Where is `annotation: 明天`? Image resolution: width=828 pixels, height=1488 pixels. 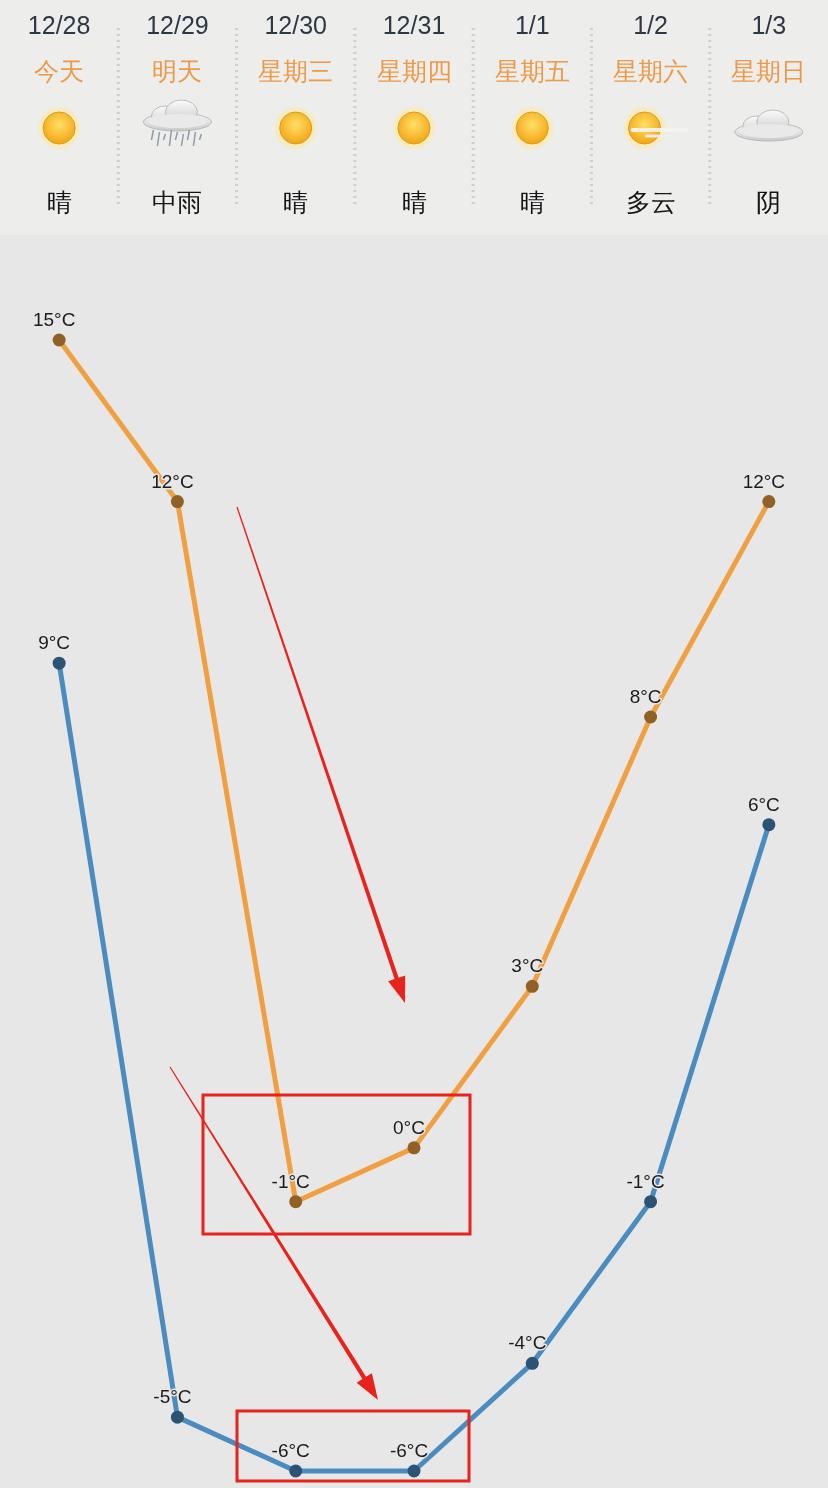 annotation: 明天 is located at coordinates (177, 71).